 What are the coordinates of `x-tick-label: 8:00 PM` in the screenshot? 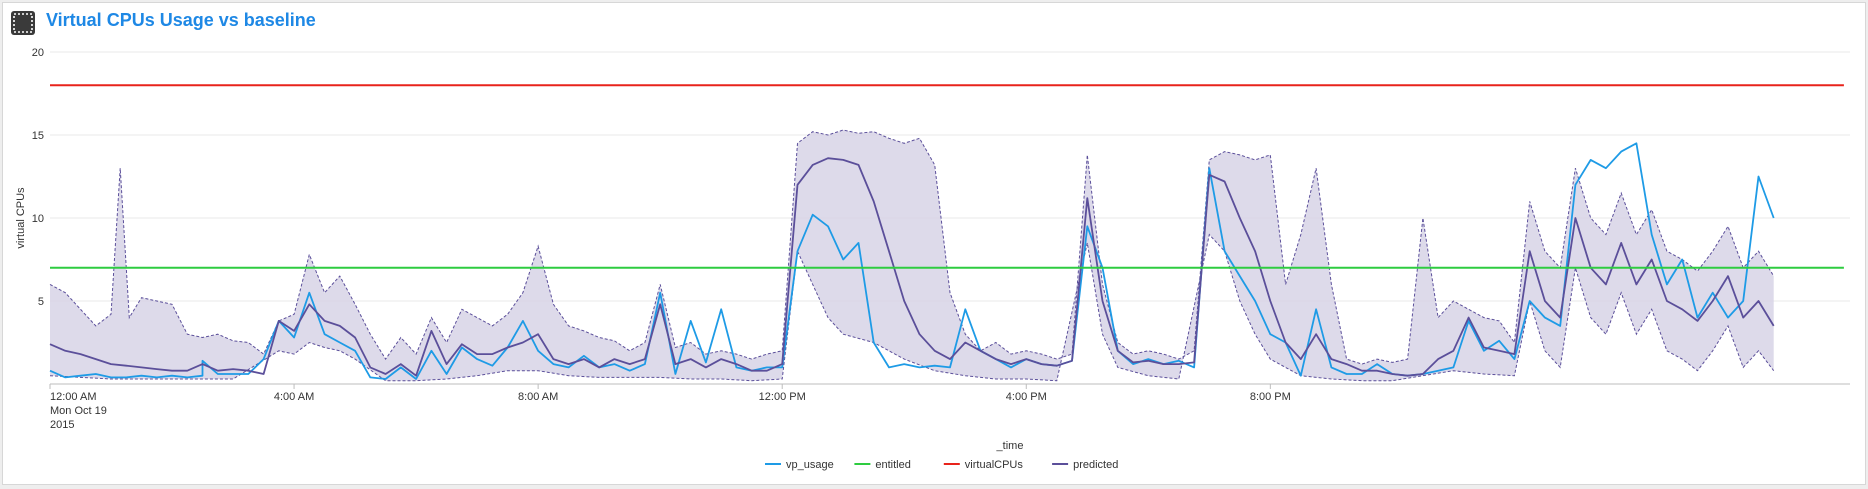 It's located at (1270, 397).